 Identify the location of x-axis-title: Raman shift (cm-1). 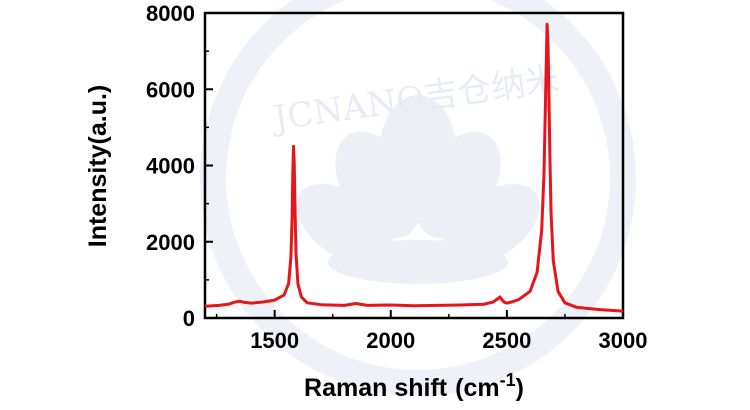
(414, 386).